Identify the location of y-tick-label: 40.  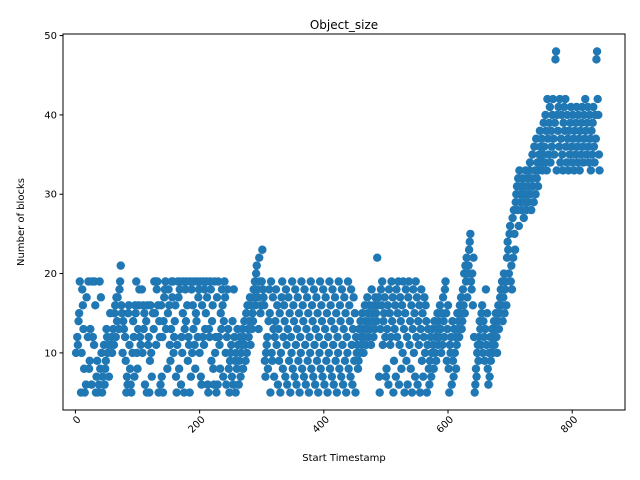
(50, 115).